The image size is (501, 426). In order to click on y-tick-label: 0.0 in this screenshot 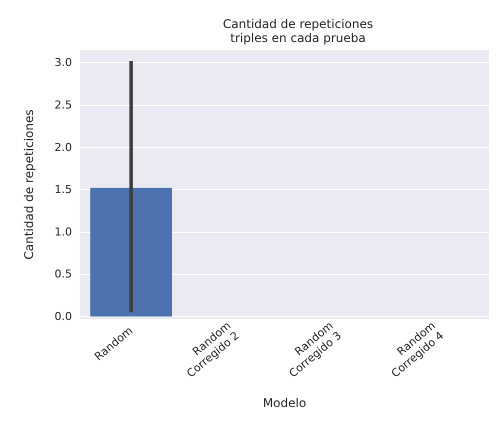, I will do `click(63, 316)`.